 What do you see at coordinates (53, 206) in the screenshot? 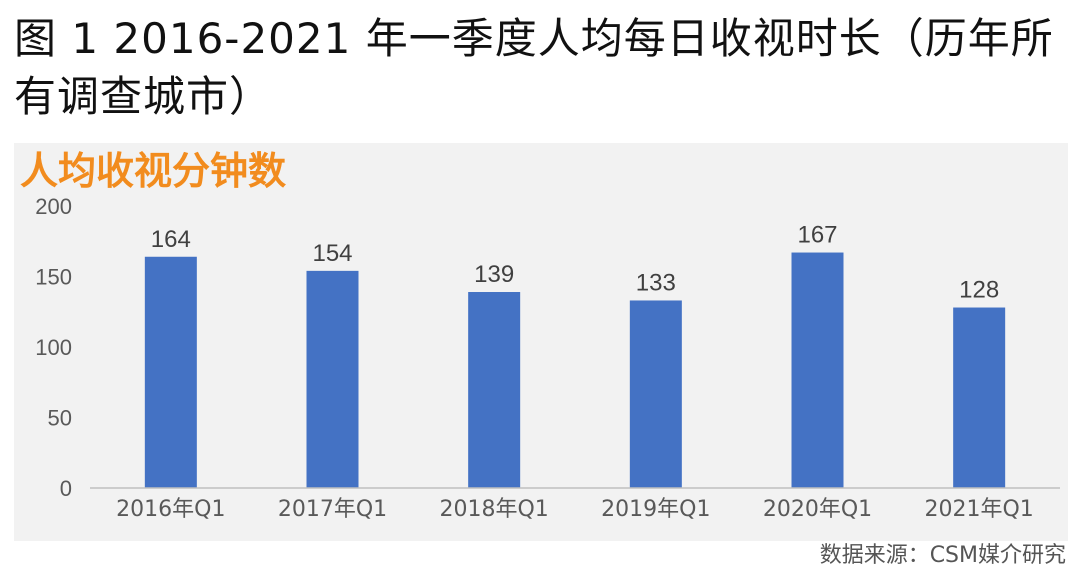
I see `y-tick-label: 200` at bounding box center [53, 206].